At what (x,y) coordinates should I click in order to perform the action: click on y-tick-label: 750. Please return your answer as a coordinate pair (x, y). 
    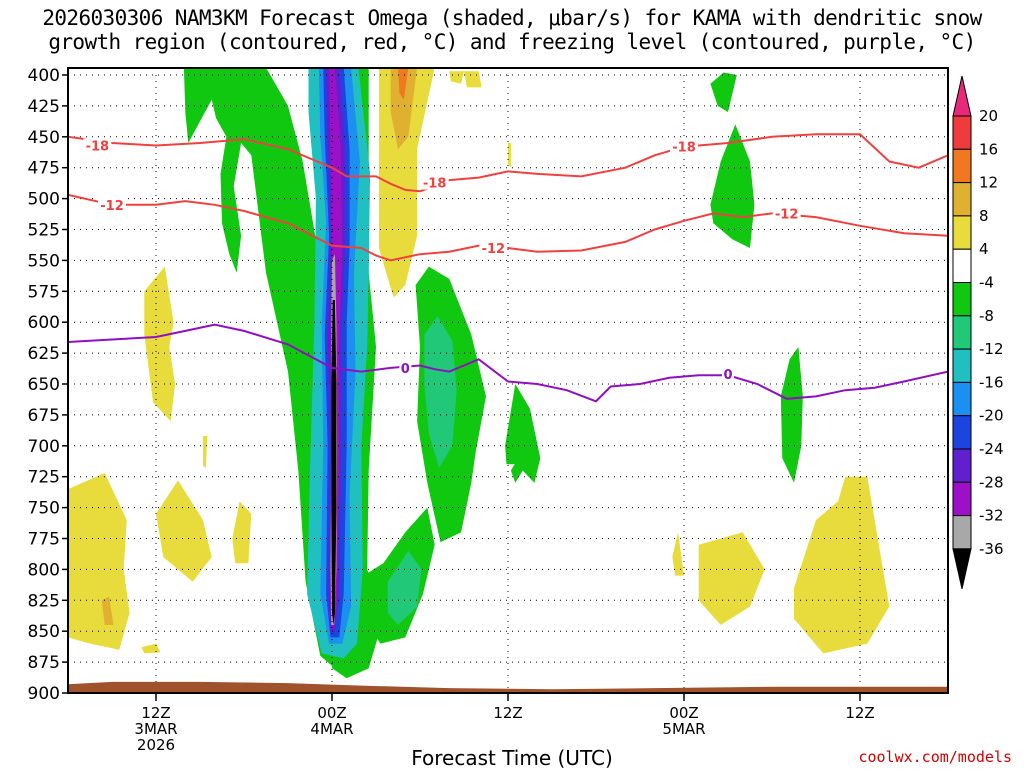
    Looking at the image, I should click on (44, 509).